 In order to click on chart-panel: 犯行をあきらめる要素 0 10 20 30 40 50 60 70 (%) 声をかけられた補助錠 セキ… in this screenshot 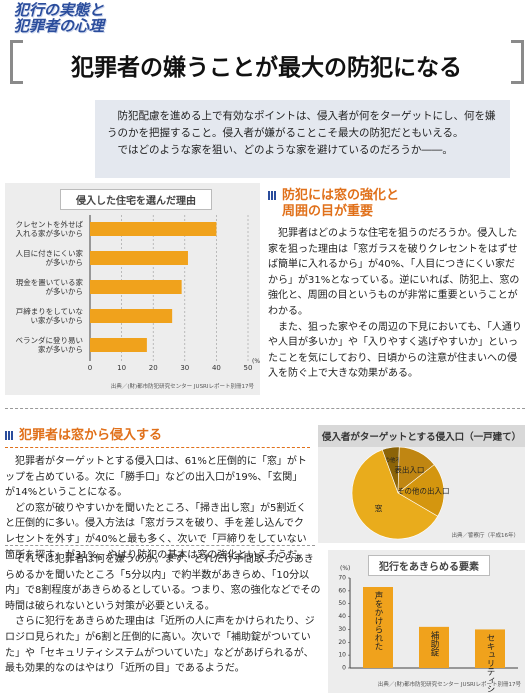, I will do `click(426, 621)`.